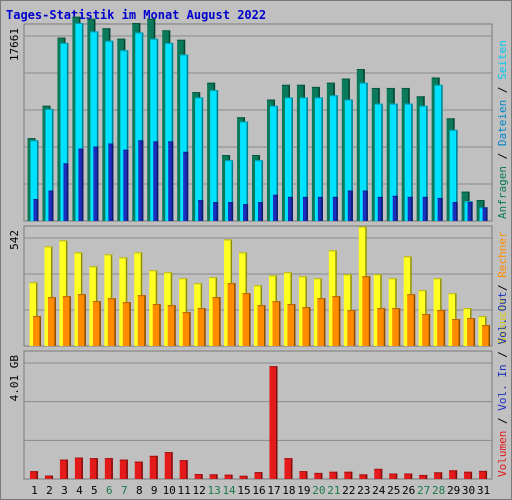 This screenshot has height=500, width=512. What do you see at coordinates (66, 164) in the screenshot?
I see `bar-seiten-day-3-top` at bounding box center [66, 164].